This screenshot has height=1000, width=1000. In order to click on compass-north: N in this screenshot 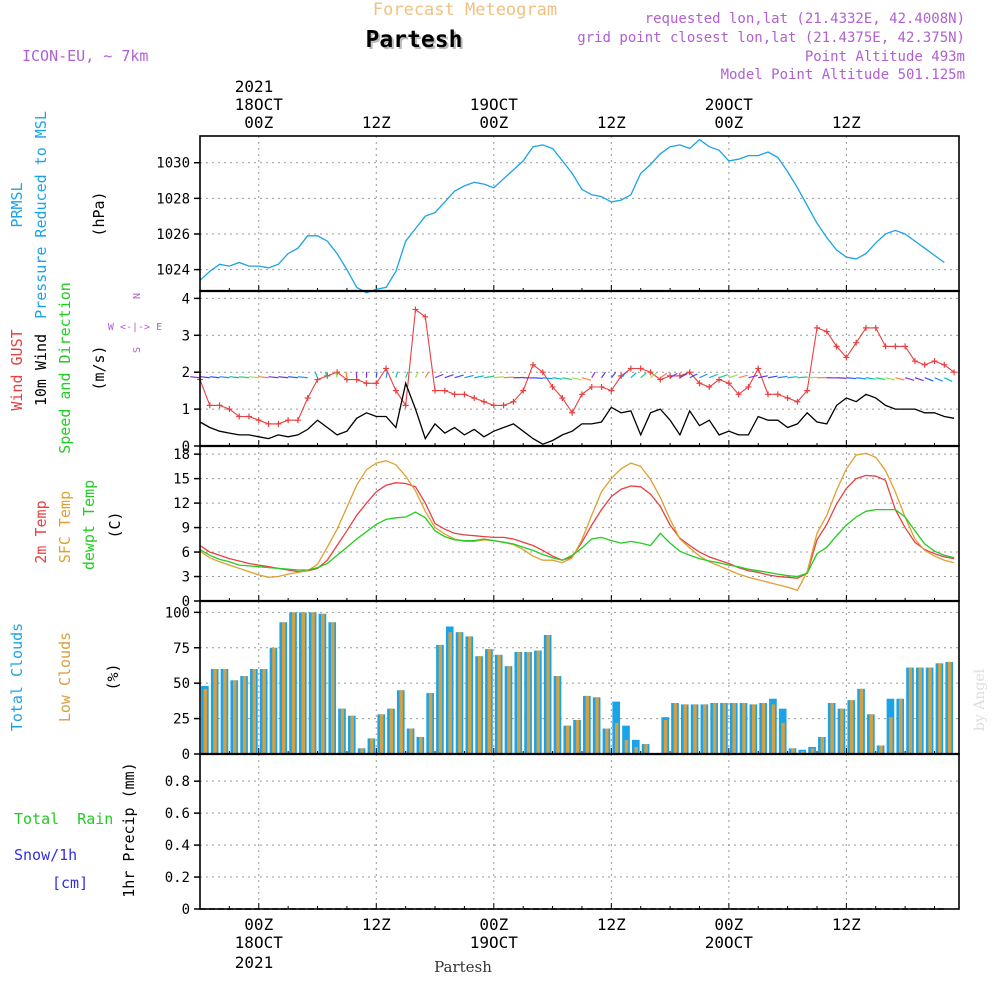, I will do `click(137, 296)`.